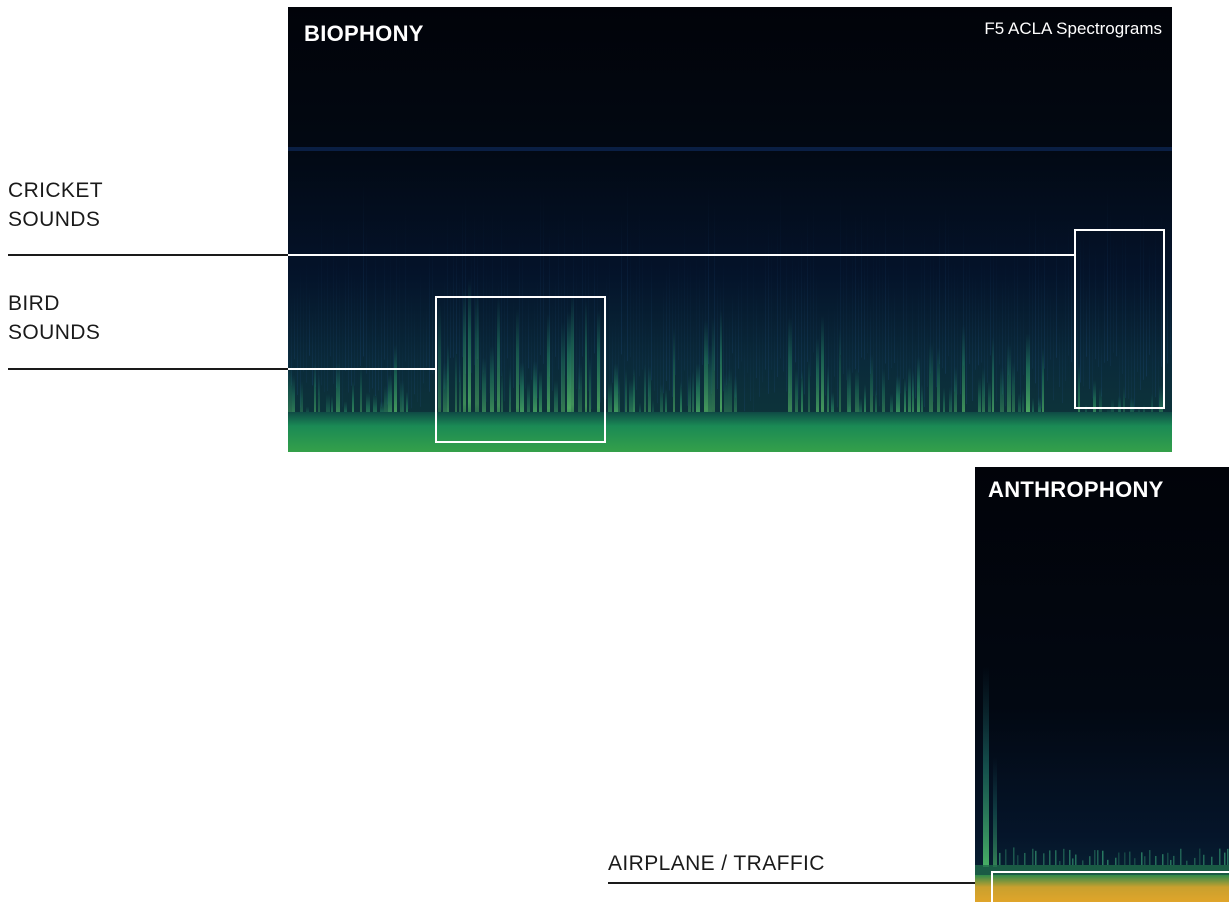  What do you see at coordinates (995, 812) in the screenshot?
I see `traffic-spike-secondary` at bounding box center [995, 812].